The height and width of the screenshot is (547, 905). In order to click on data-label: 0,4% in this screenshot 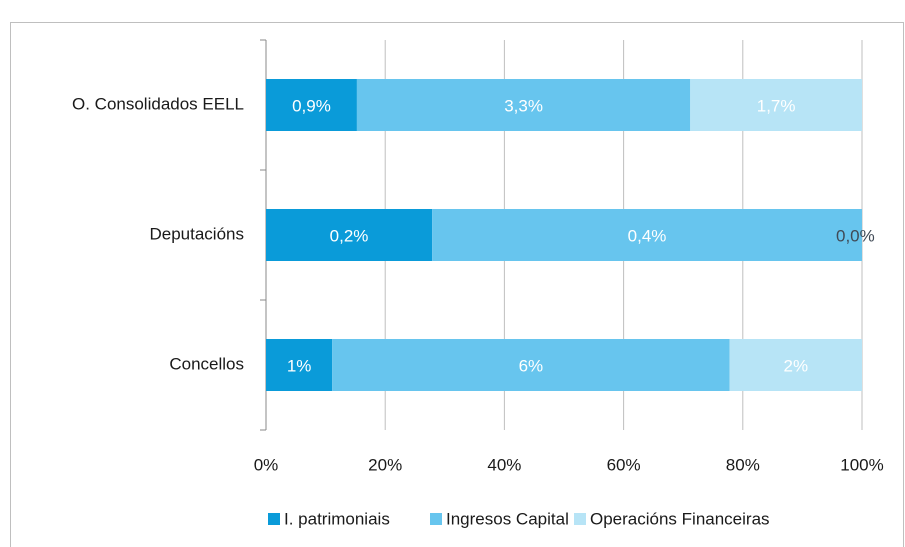, I will do `click(647, 235)`.